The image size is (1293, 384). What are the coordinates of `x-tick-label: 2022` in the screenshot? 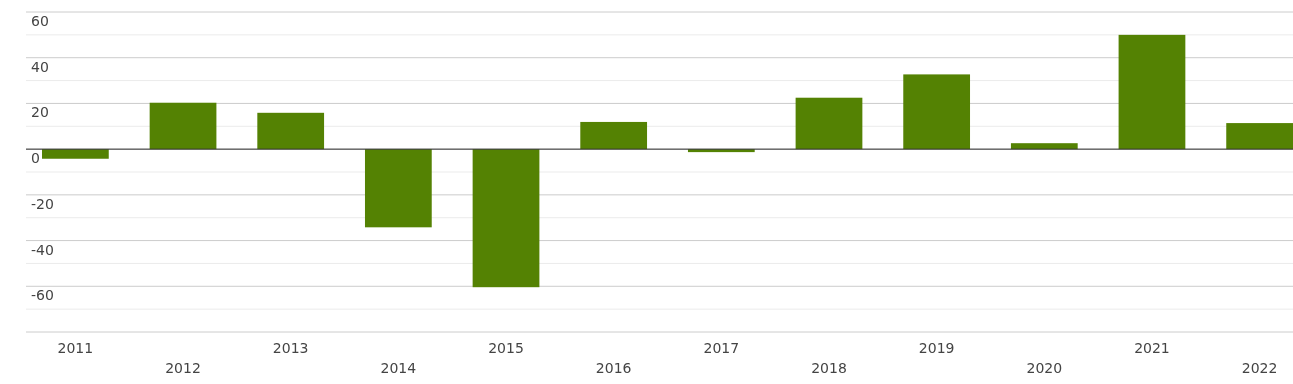 It's located at (1259, 368).